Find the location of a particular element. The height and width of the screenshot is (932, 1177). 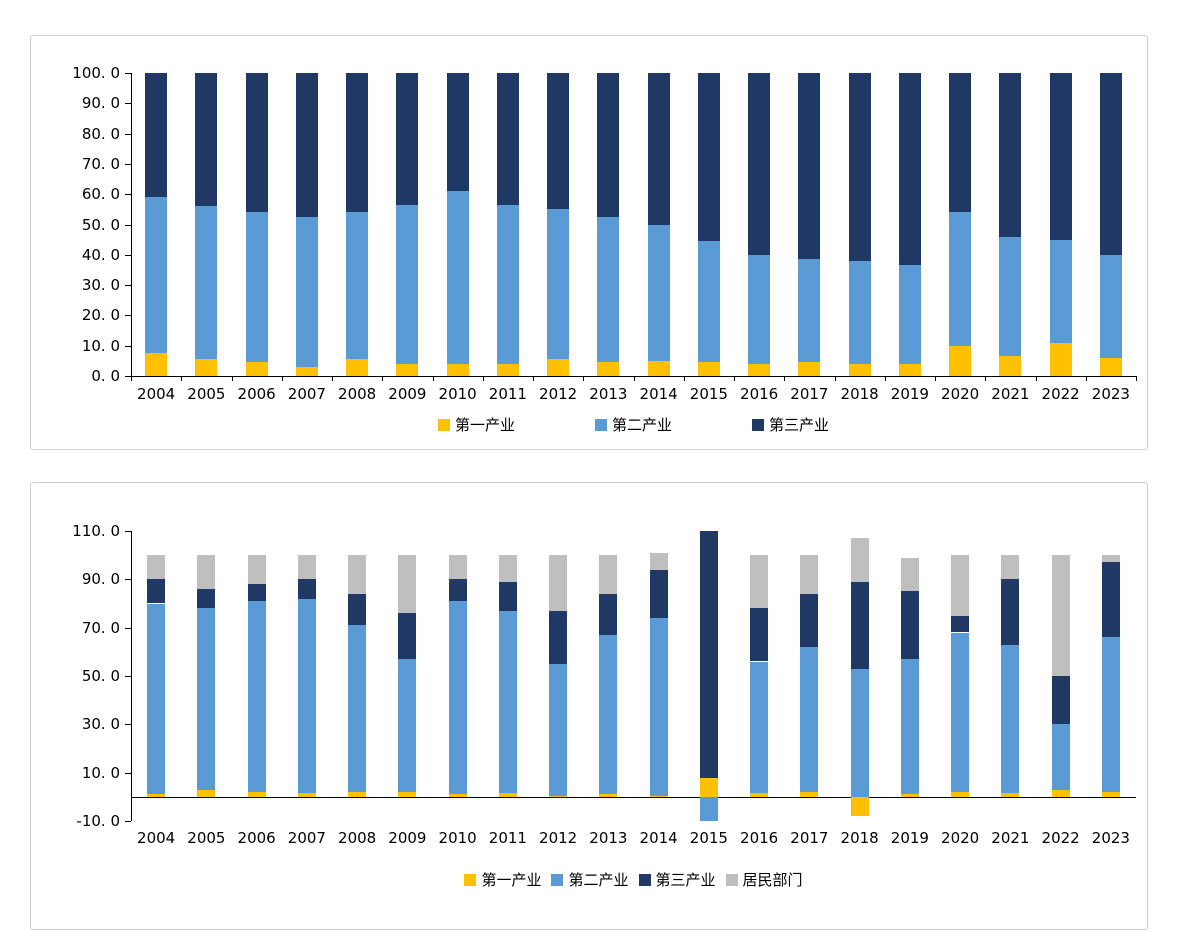

y-tick-label: 20. 0 is located at coordinates (100, 315).